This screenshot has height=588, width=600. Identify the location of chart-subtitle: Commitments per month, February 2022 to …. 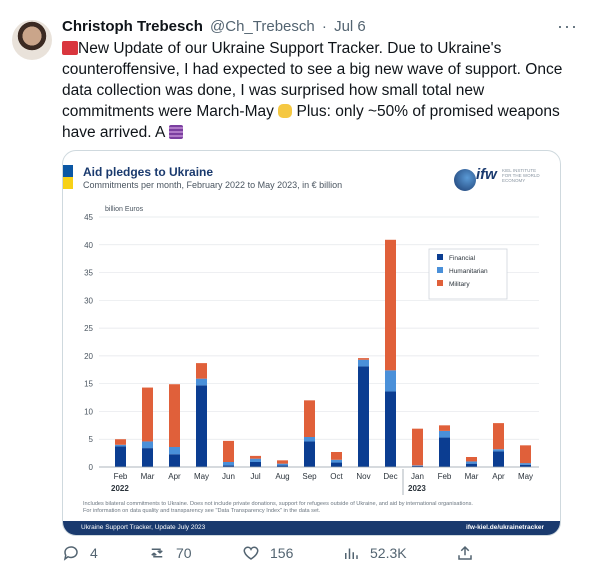
(213, 185).